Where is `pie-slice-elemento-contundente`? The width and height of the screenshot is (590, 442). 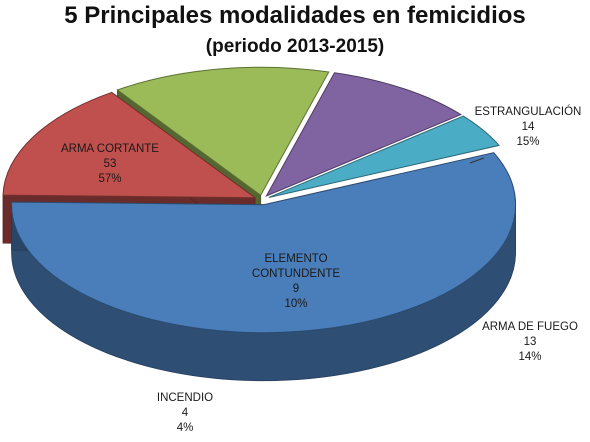 pie-slice-elemento-contundente is located at coordinates (363, 134).